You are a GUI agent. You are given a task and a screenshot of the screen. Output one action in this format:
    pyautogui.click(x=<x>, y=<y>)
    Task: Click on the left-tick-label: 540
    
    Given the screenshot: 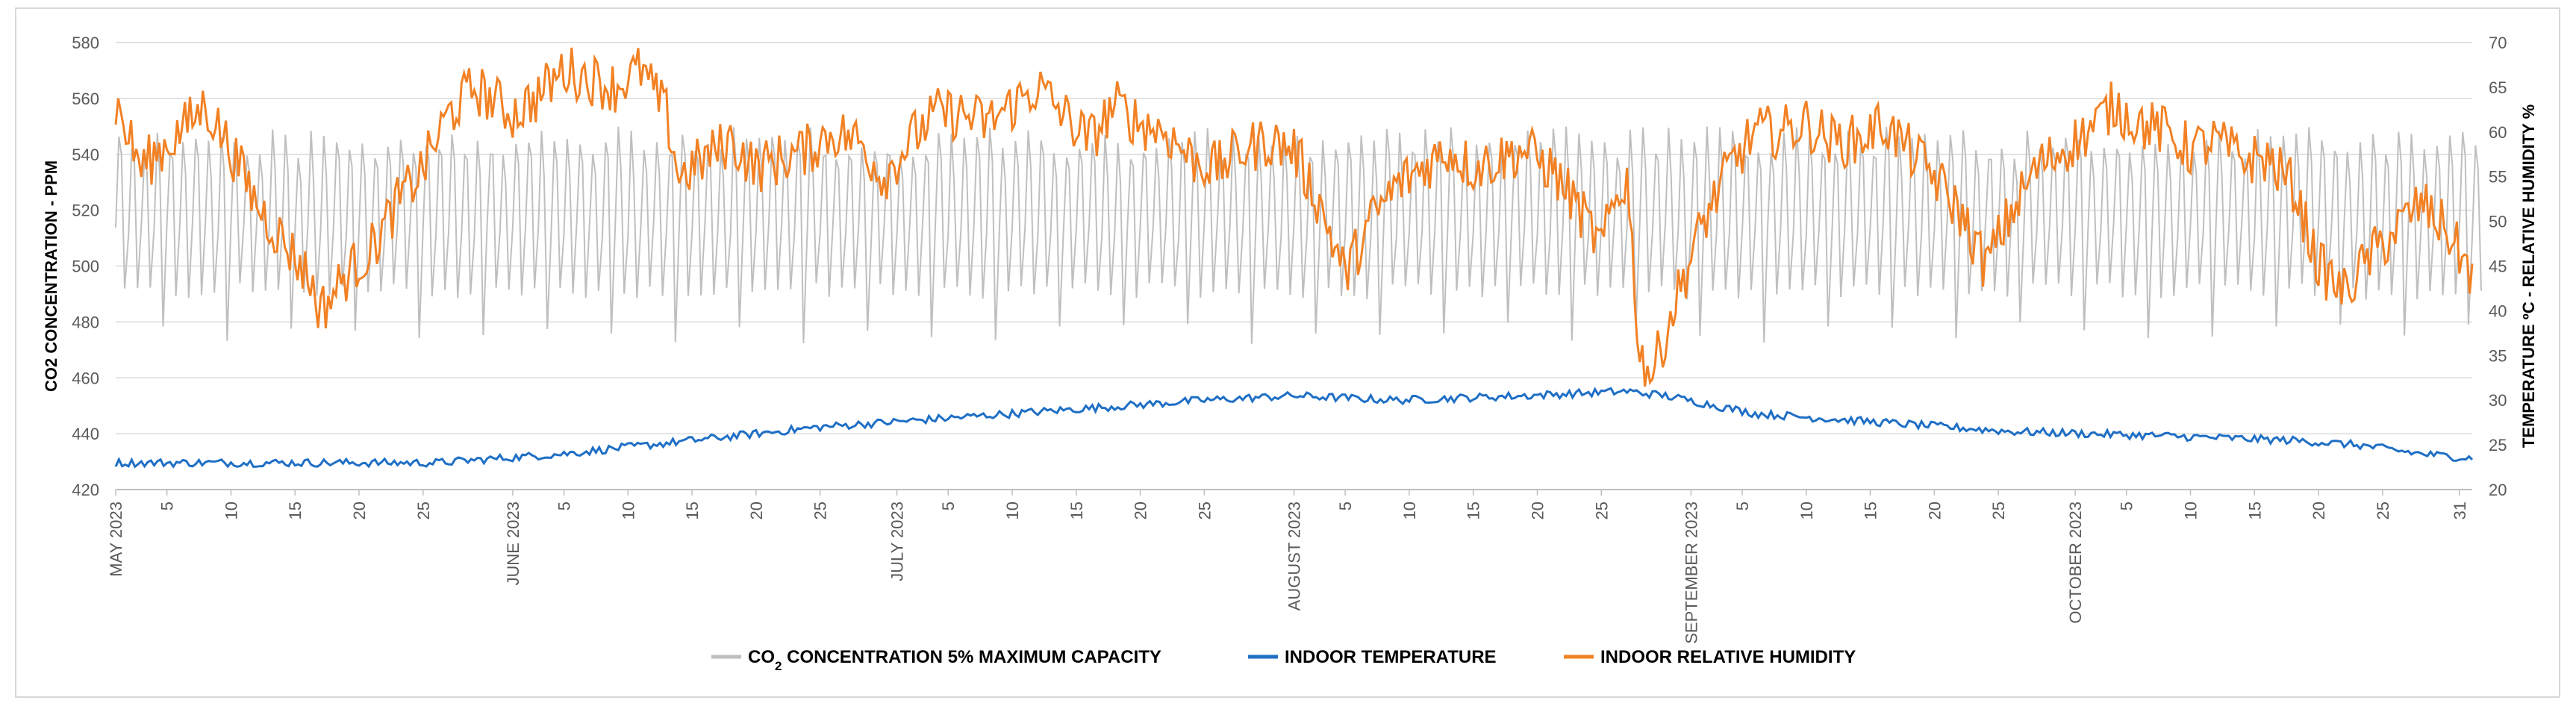 What is the action you would take?
    pyautogui.click(x=85, y=155)
    